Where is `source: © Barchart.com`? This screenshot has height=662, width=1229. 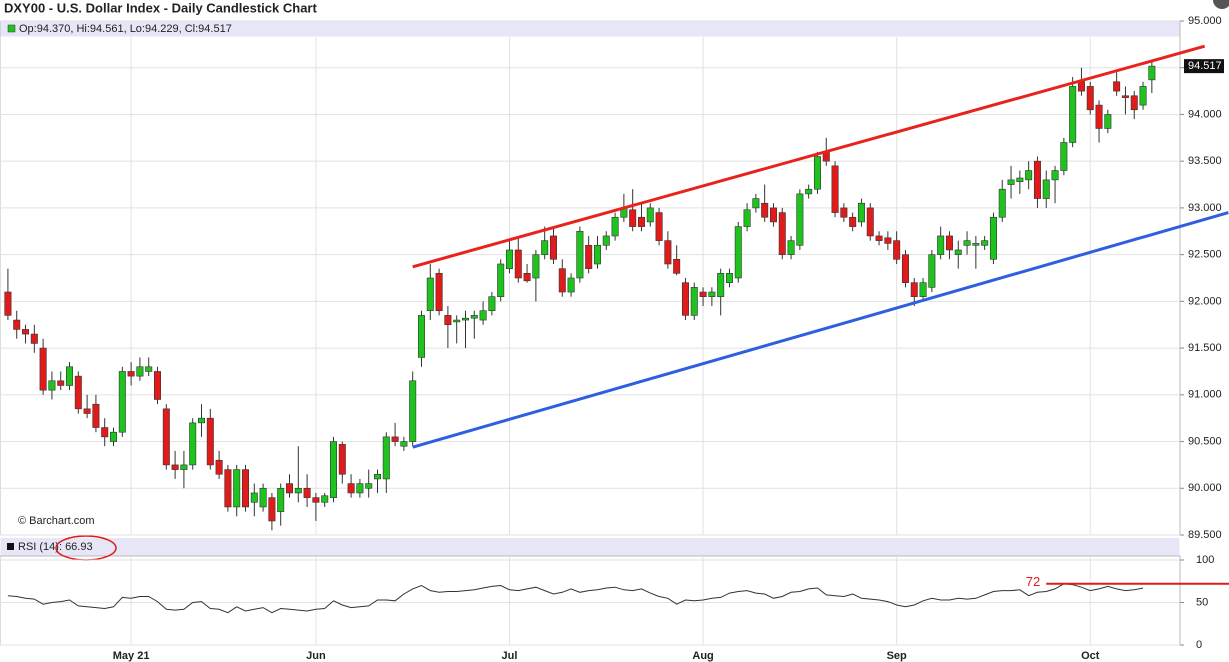 source: © Barchart.com is located at coordinates (56, 521).